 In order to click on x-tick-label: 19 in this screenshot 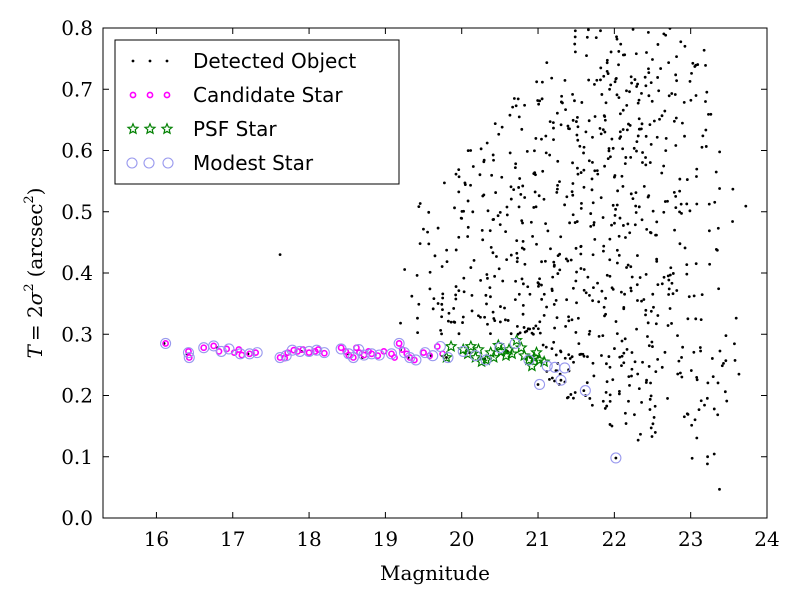, I will do `click(385, 539)`.